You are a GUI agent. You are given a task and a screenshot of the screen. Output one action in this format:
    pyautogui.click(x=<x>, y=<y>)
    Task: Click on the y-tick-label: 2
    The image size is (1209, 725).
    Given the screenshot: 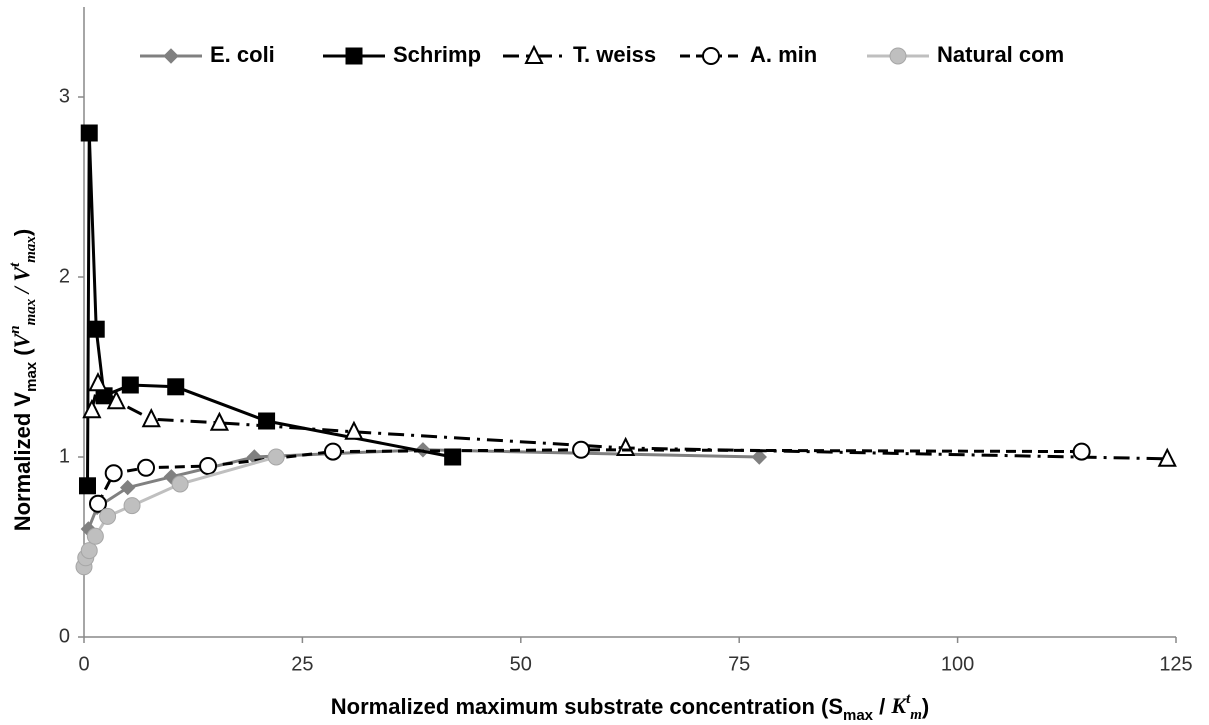 What is the action you would take?
    pyautogui.click(x=64, y=276)
    